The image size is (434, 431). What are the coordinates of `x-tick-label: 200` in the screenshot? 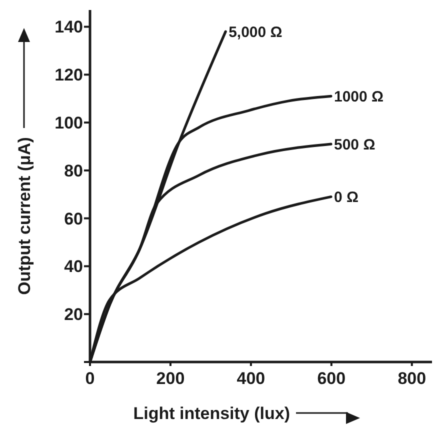 It's located at (170, 378).